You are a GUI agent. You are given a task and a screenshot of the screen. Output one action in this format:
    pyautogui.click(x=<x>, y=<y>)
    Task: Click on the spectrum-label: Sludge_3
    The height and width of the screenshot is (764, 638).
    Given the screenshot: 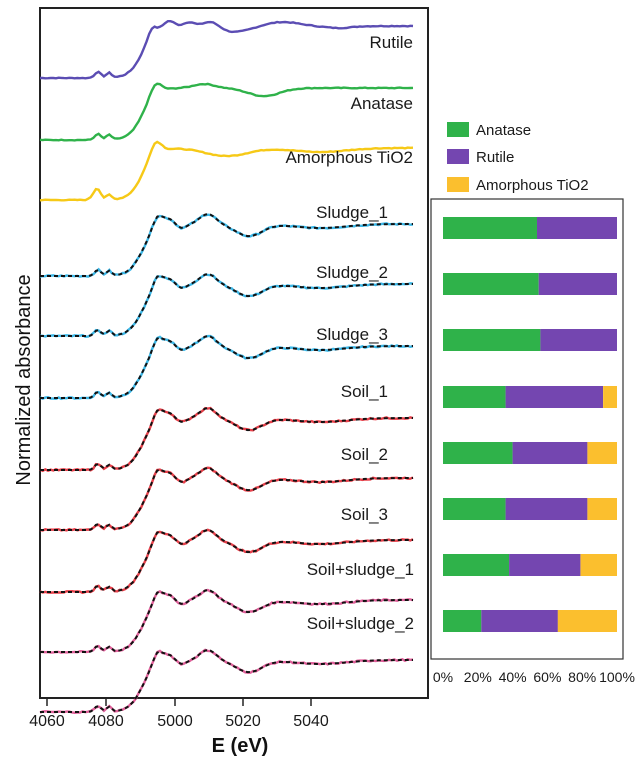 What is the action you would take?
    pyautogui.click(x=352, y=334)
    